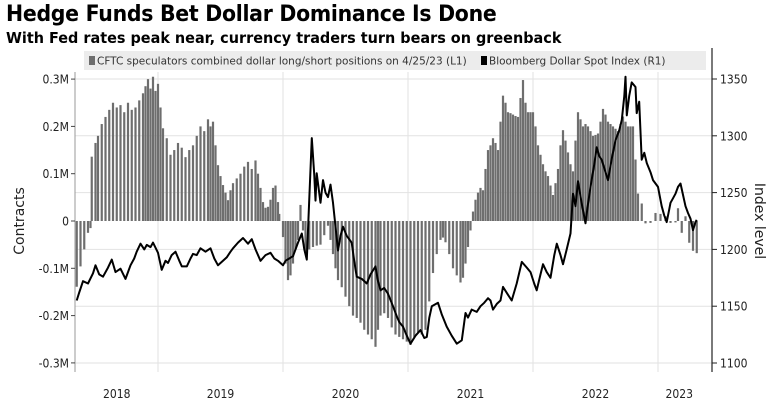 The image size is (774, 407). I want to click on left-axis-tick-label: -0.1M, so click(54, 269).